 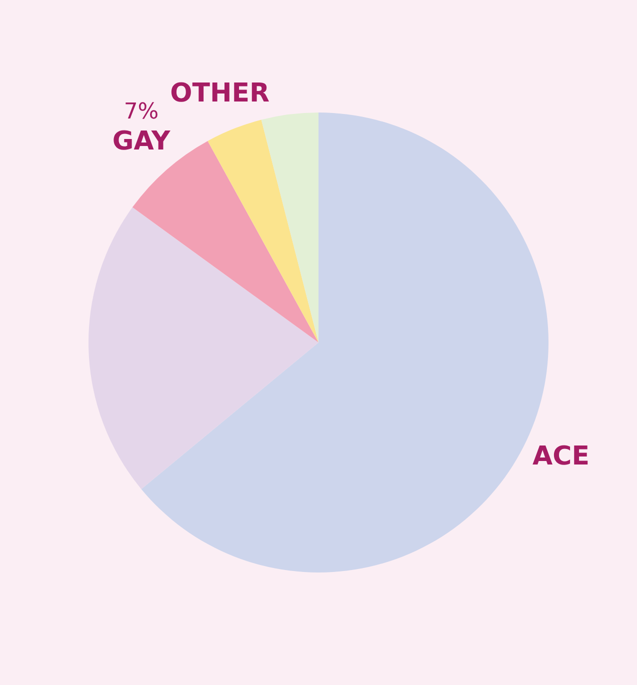 What do you see at coordinates (142, 141) in the screenshot?
I see `slice-label: GAY` at bounding box center [142, 141].